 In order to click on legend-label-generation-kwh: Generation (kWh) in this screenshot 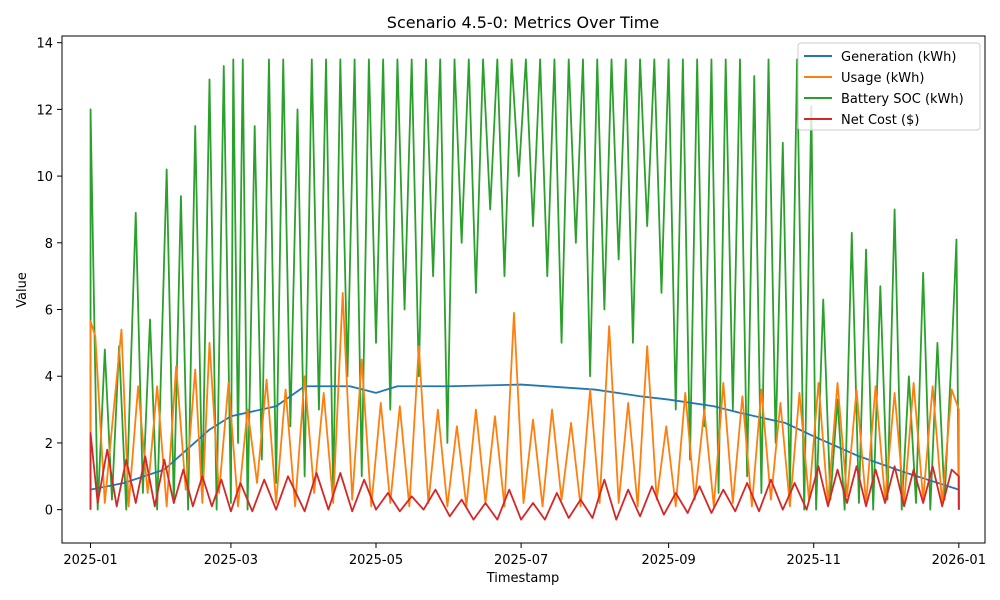, I will do `click(898, 57)`.